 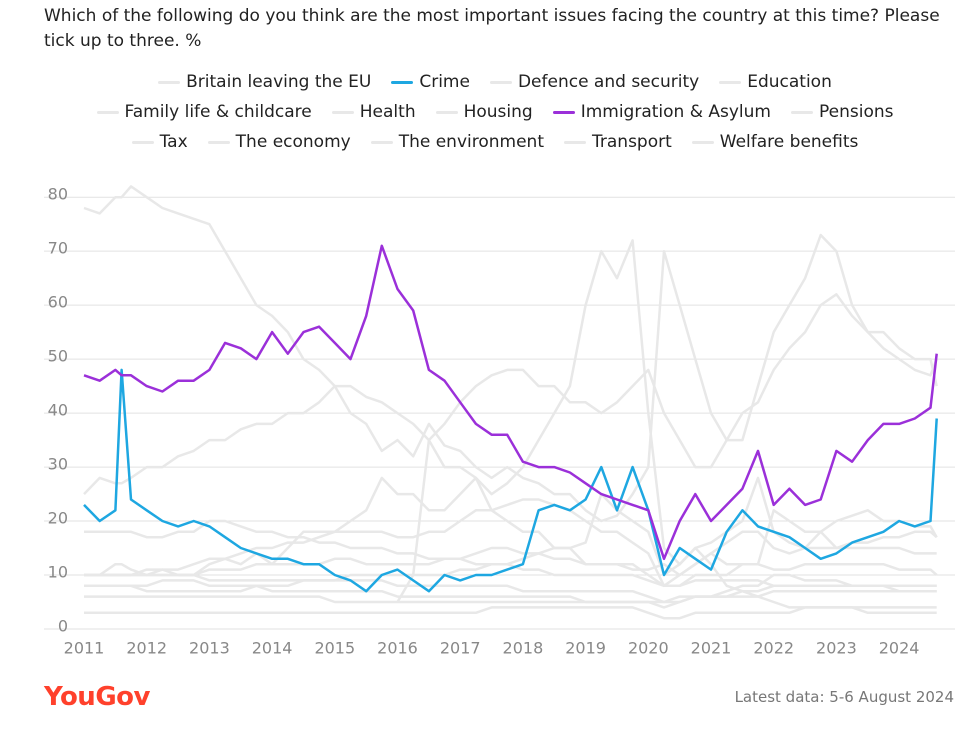 What do you see at coordinates (63, 626) in the screenshot?
I see `y-tick-label: 0` at bounding box center [63, 626].